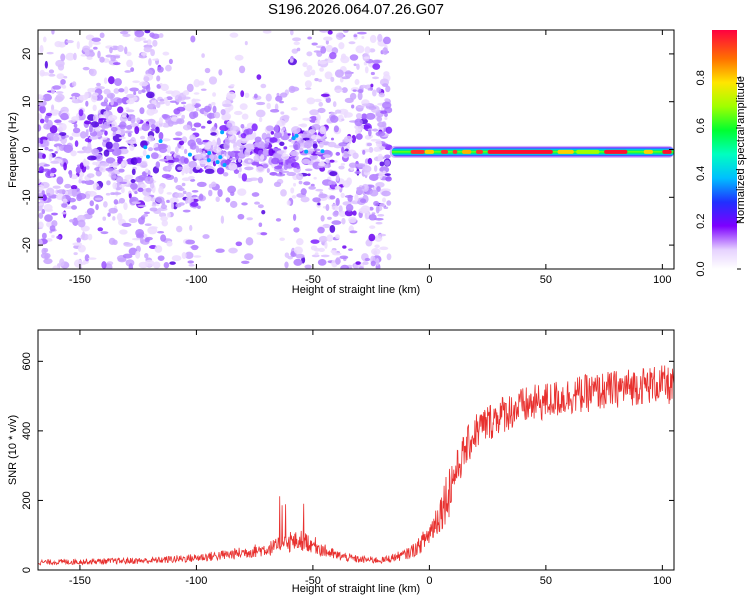  Describe the element at coordinates (701, 268) in the screenshot. I see `colorbar-tick-label: 0.0` at that location.